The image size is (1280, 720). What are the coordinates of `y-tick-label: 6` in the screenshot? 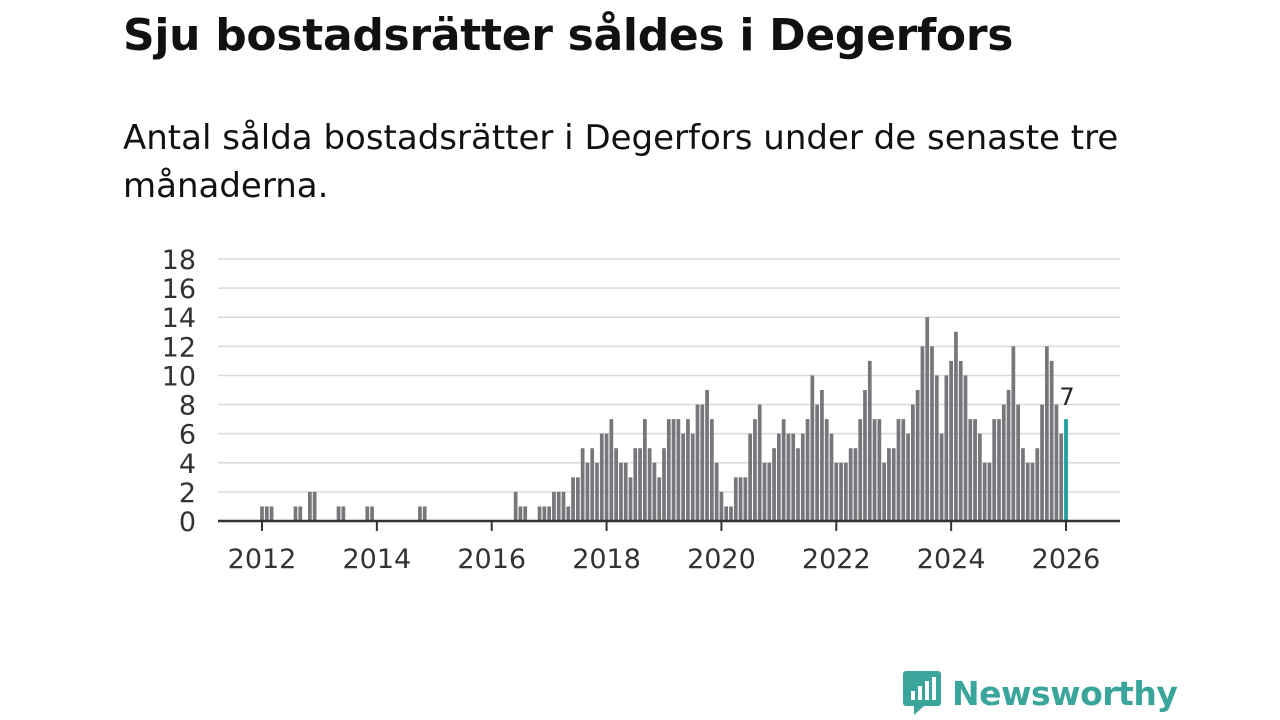 It's located at (187, 435).